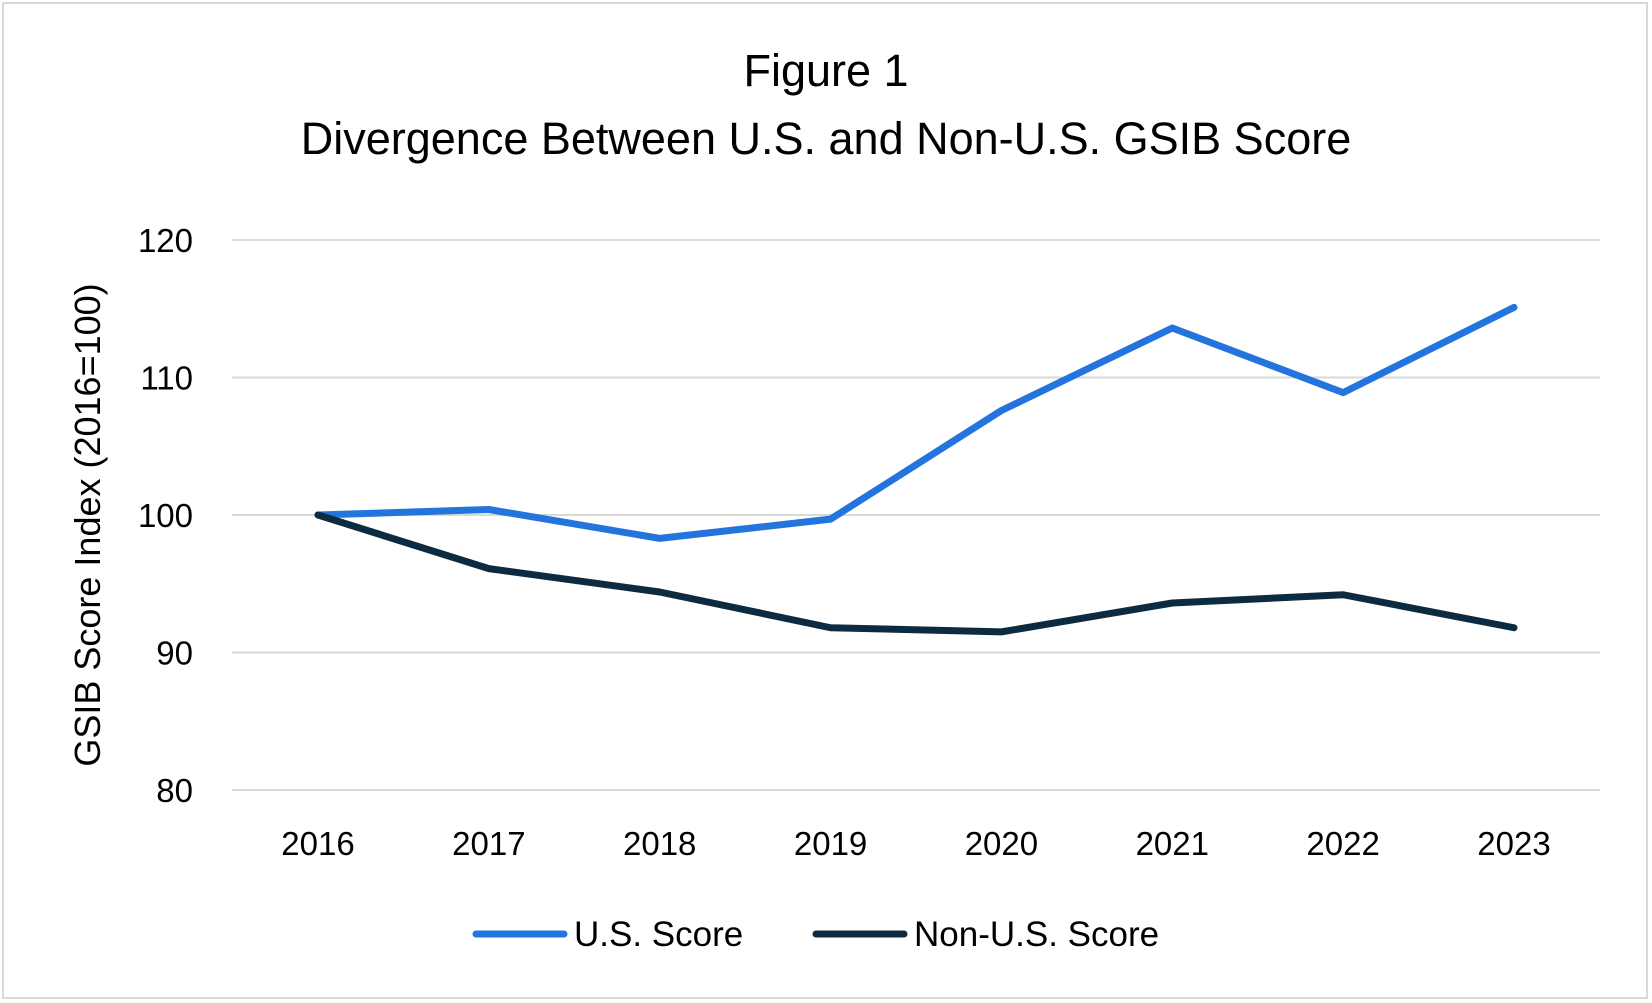  What do you see at coordinates (165, 240) in the screenshot?
I see `y-tick-label: 120` at bounding box center [165, 240].